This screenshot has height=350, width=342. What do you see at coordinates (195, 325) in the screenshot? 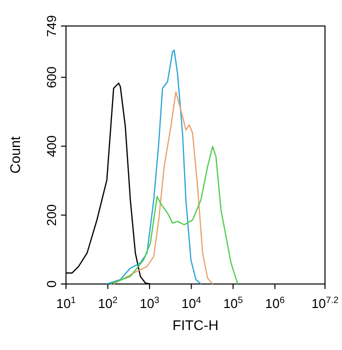
I see `x-axis-title: FITC-H` at bounding box center [195, 325].